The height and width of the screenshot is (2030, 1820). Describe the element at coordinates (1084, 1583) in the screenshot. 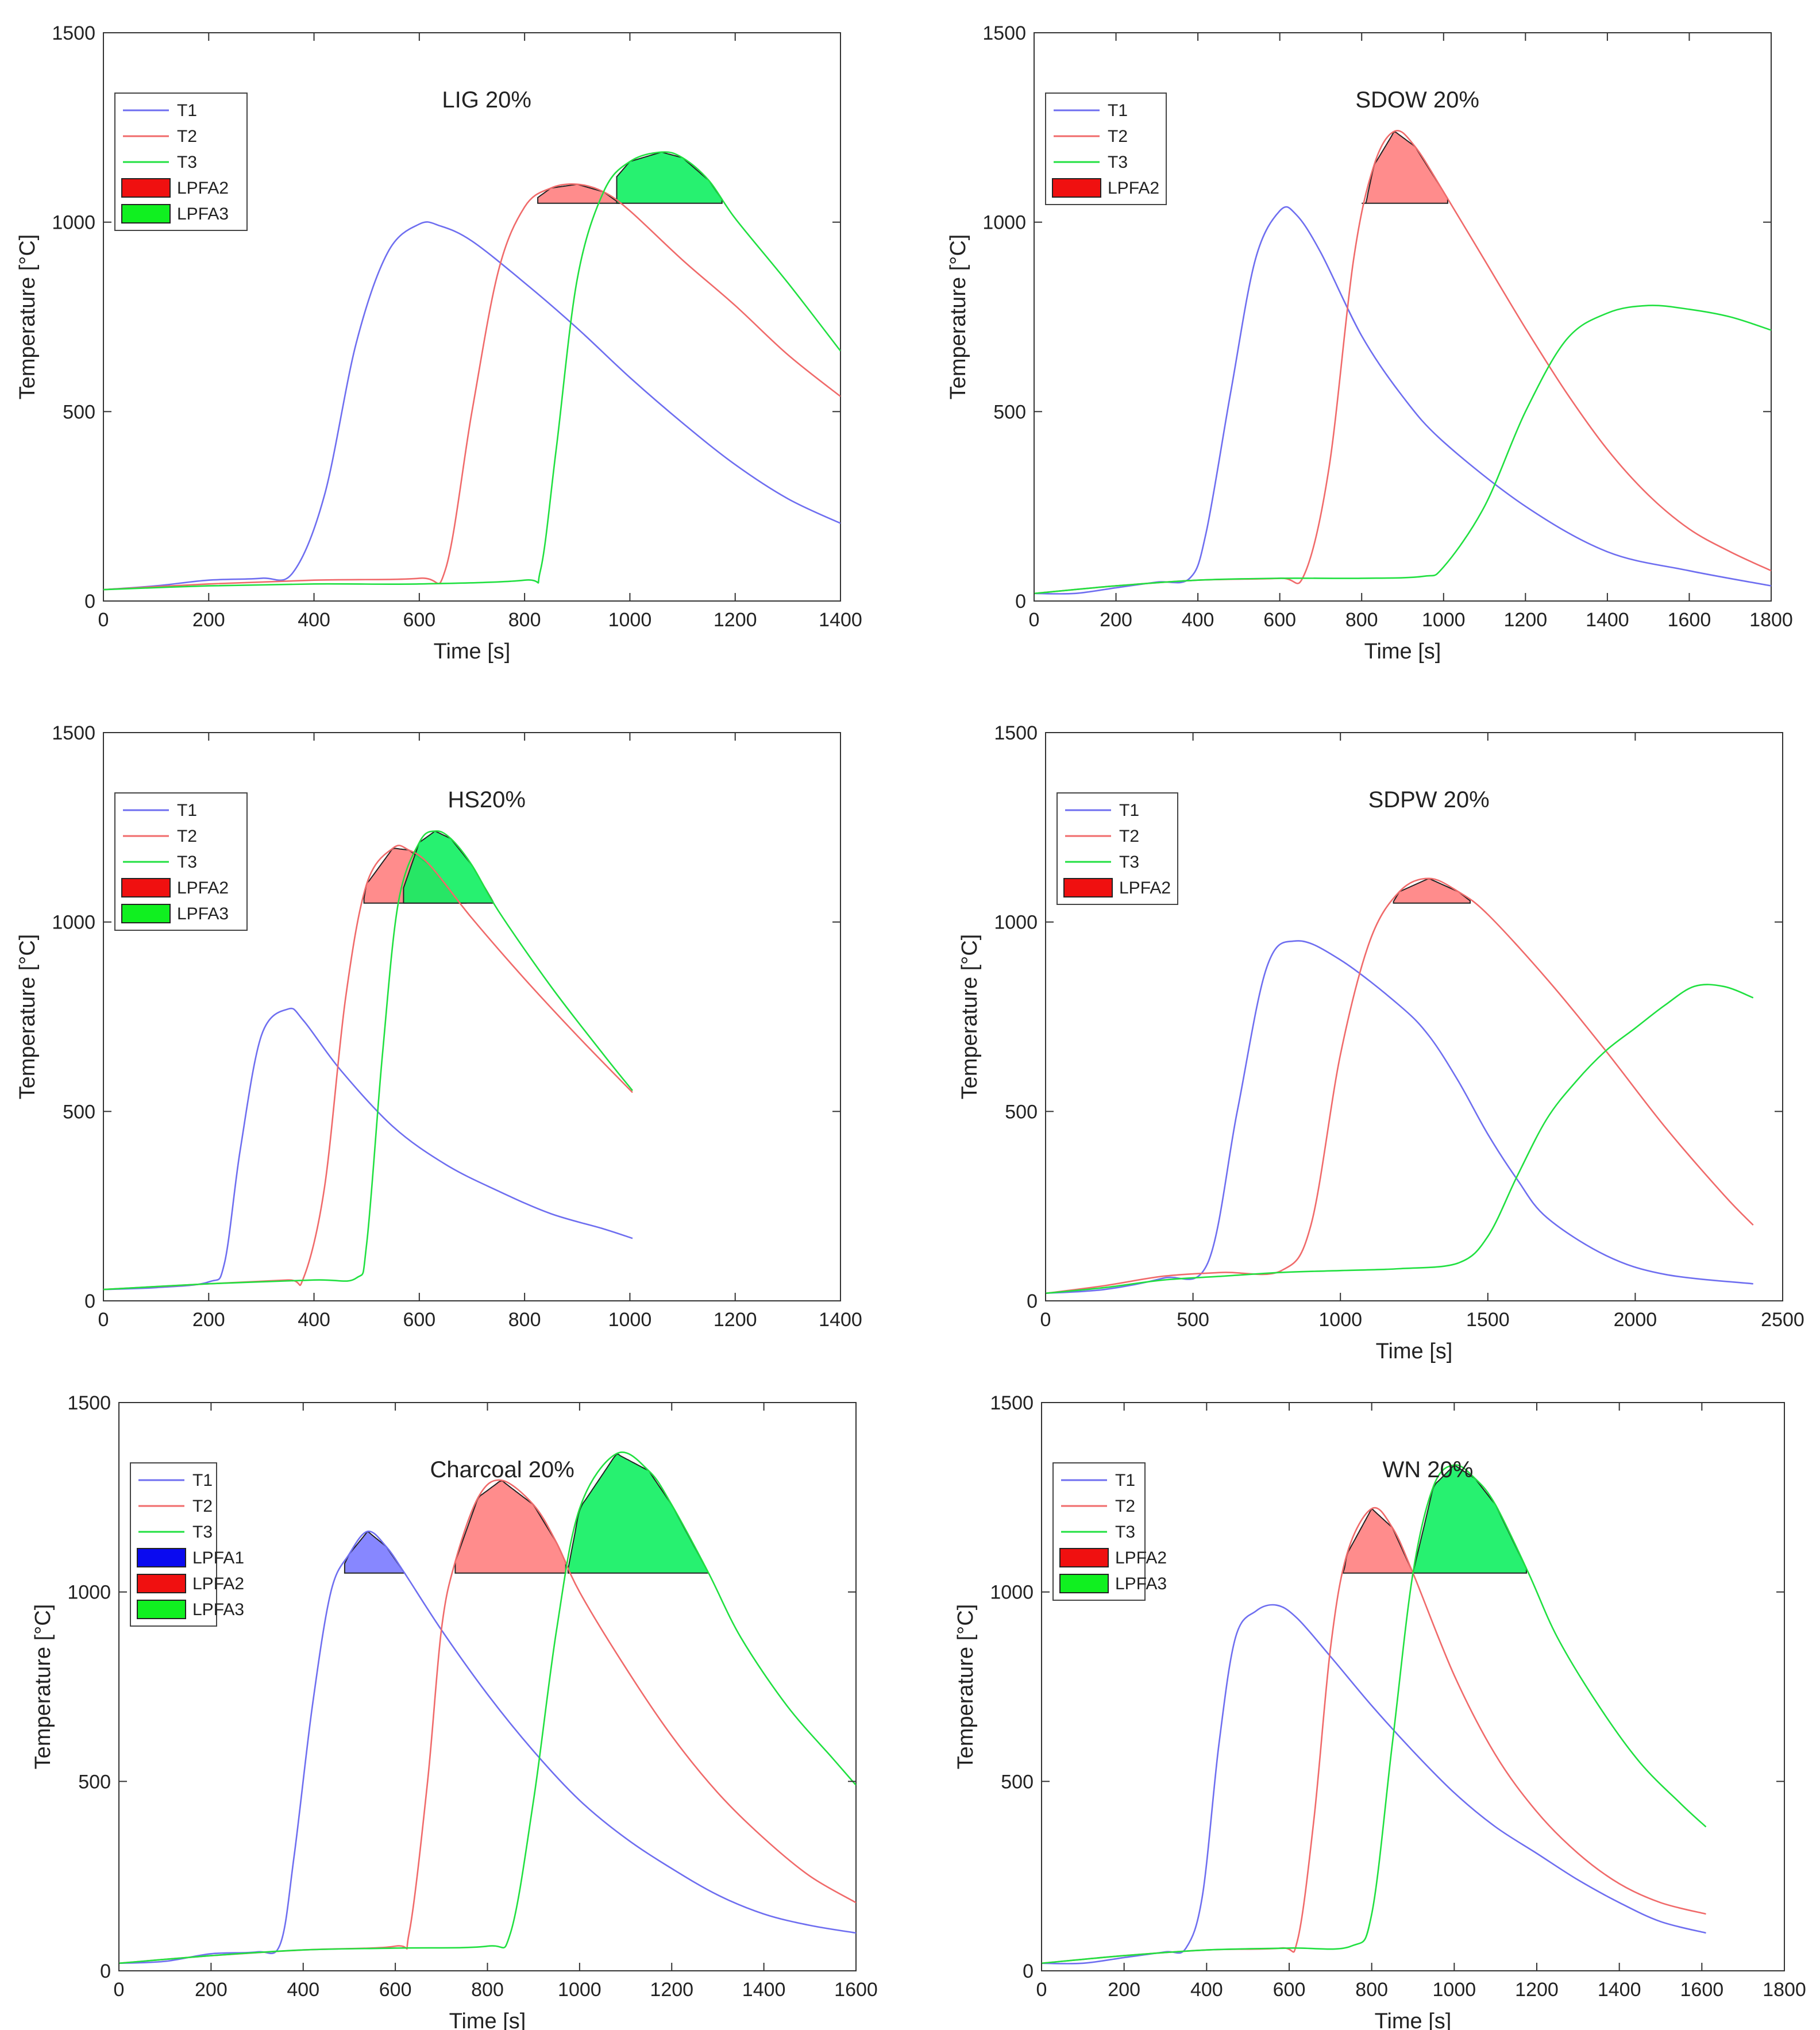

I see `legend-swatch-lpfa3` at that location.